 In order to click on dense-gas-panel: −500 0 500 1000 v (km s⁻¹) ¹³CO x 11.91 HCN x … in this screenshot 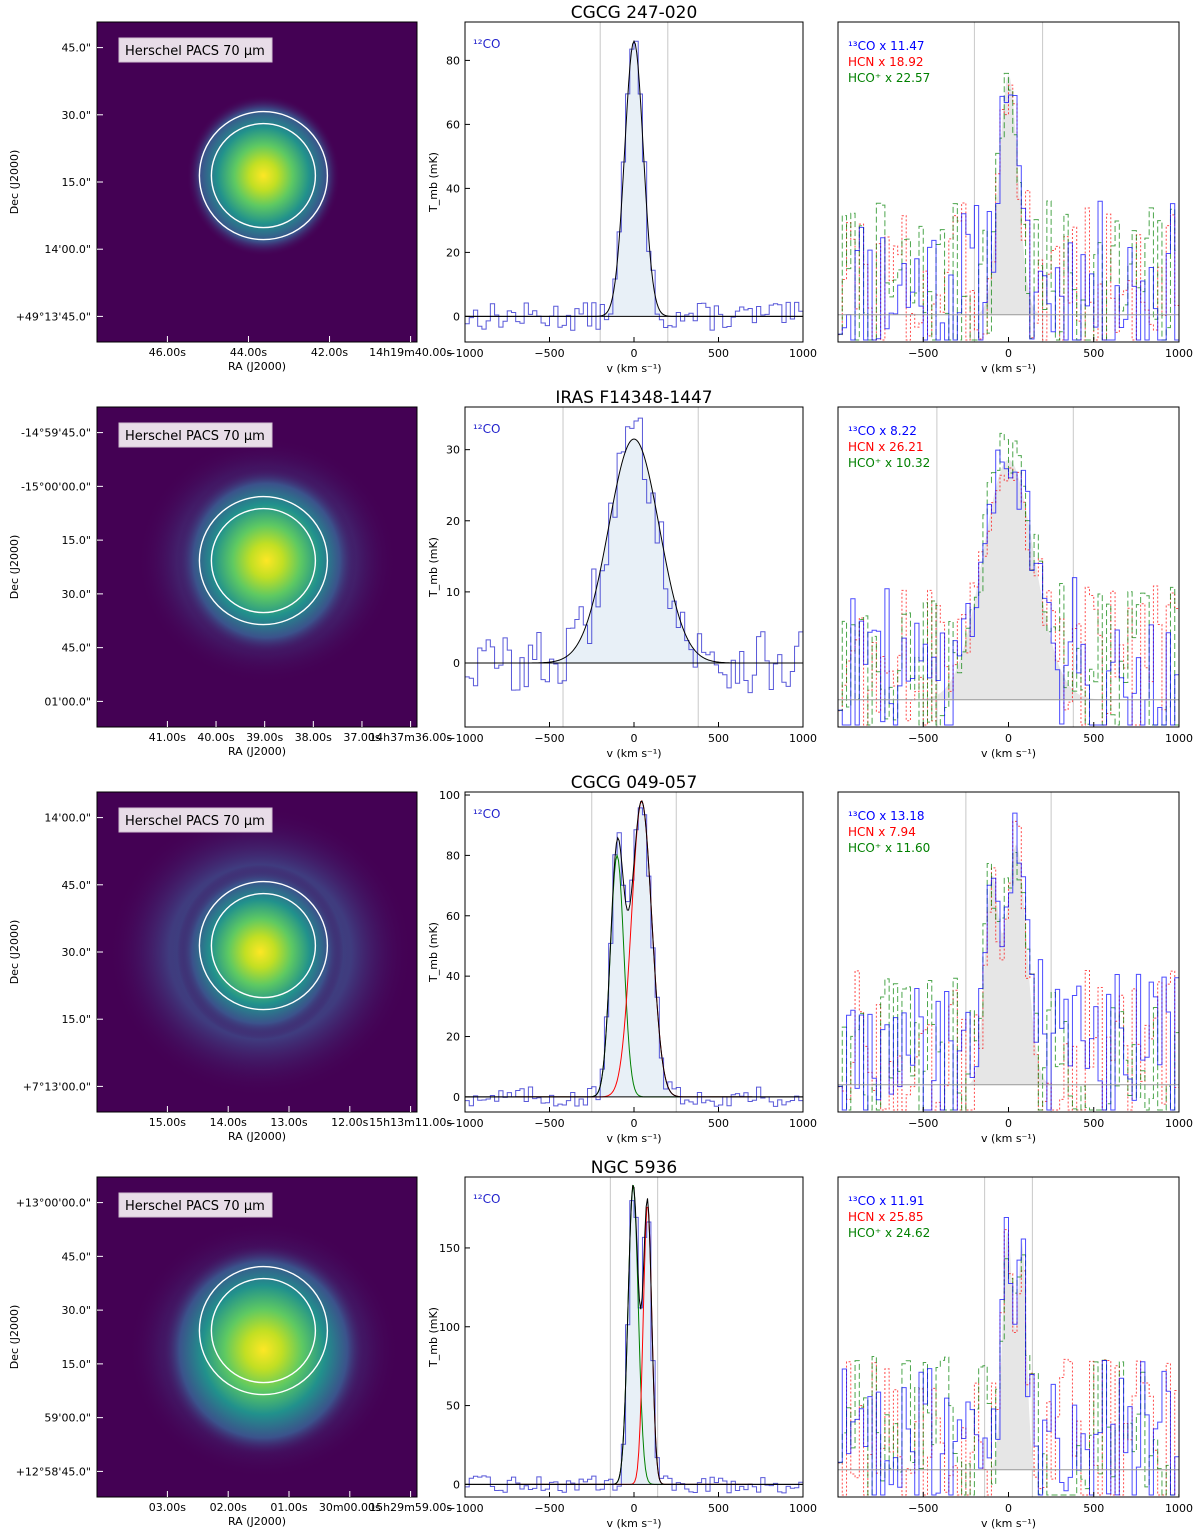, I will do `click(1015, 1353)`.